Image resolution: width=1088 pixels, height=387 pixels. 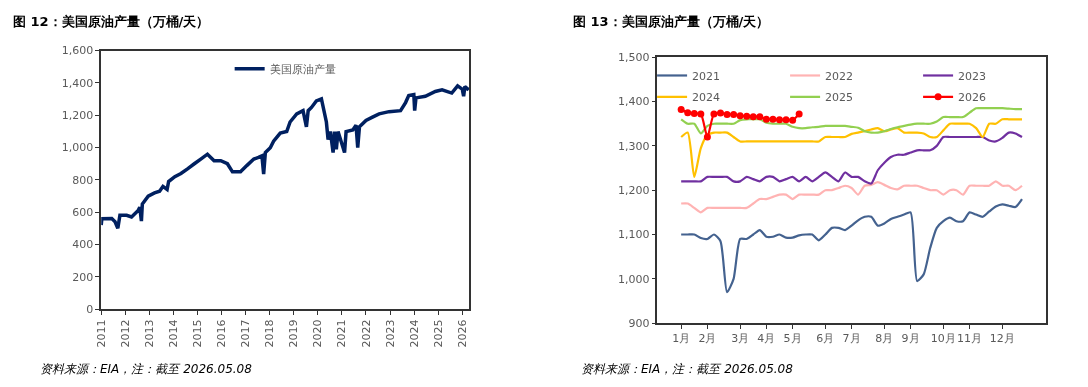 I want to click on legend-label: 2024, so click(x=706, y=98).